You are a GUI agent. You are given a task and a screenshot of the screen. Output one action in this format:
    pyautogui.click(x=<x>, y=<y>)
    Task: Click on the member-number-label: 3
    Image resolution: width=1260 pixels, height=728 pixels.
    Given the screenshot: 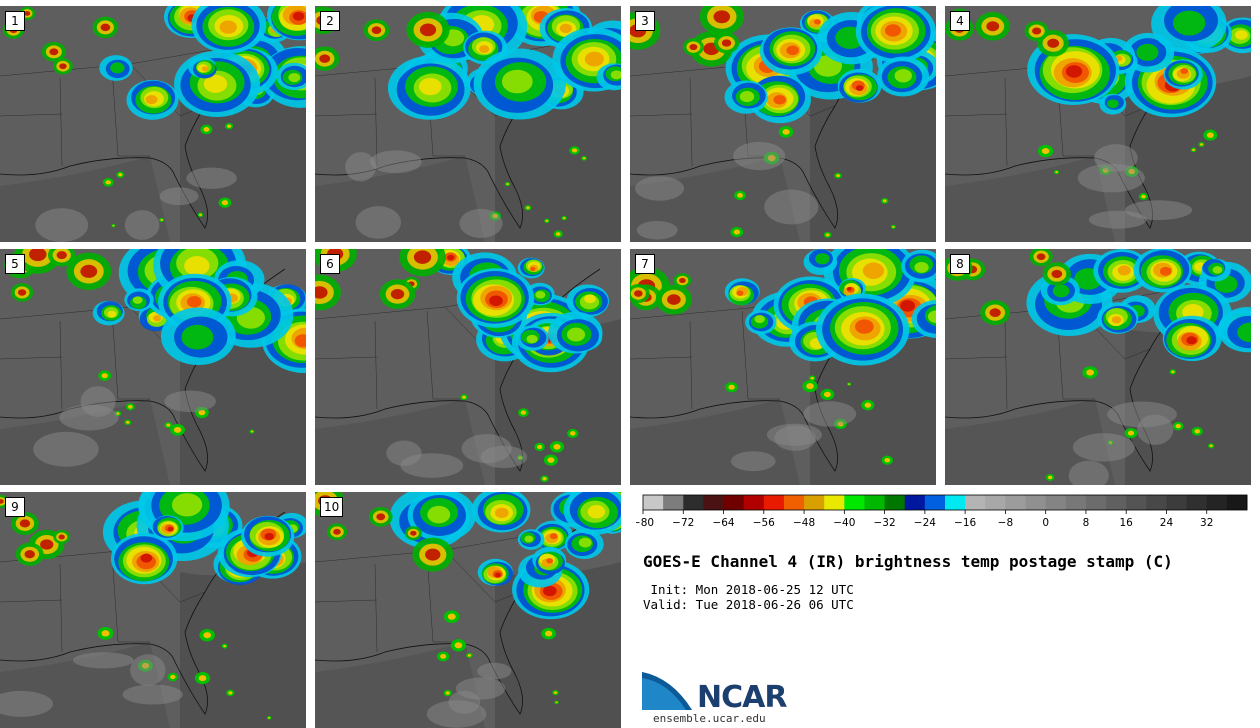 What is the action you would take?
    pyautogui.click(x=645, y=21)
    